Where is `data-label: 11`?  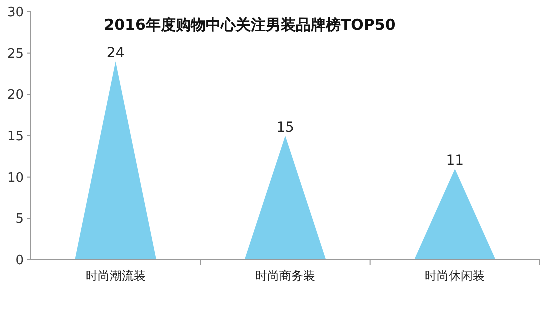 data-label: 11 is located at coordinates (455, 161).